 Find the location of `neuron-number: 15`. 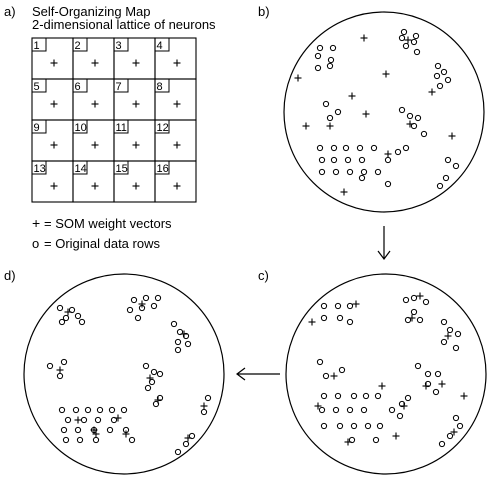

neuron-number: 15 is located at coordinates (122, 169).